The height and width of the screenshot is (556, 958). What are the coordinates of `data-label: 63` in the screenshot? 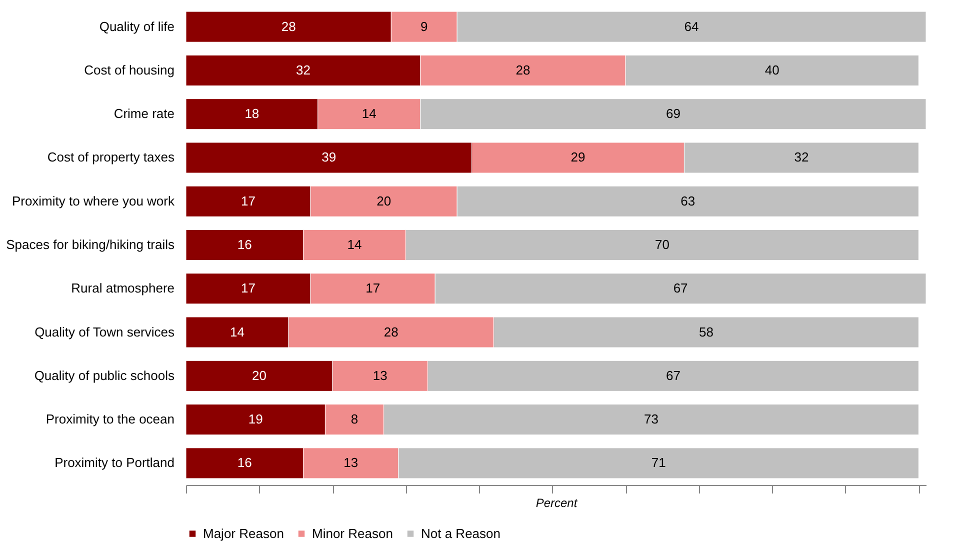 It's located at (688, 200).